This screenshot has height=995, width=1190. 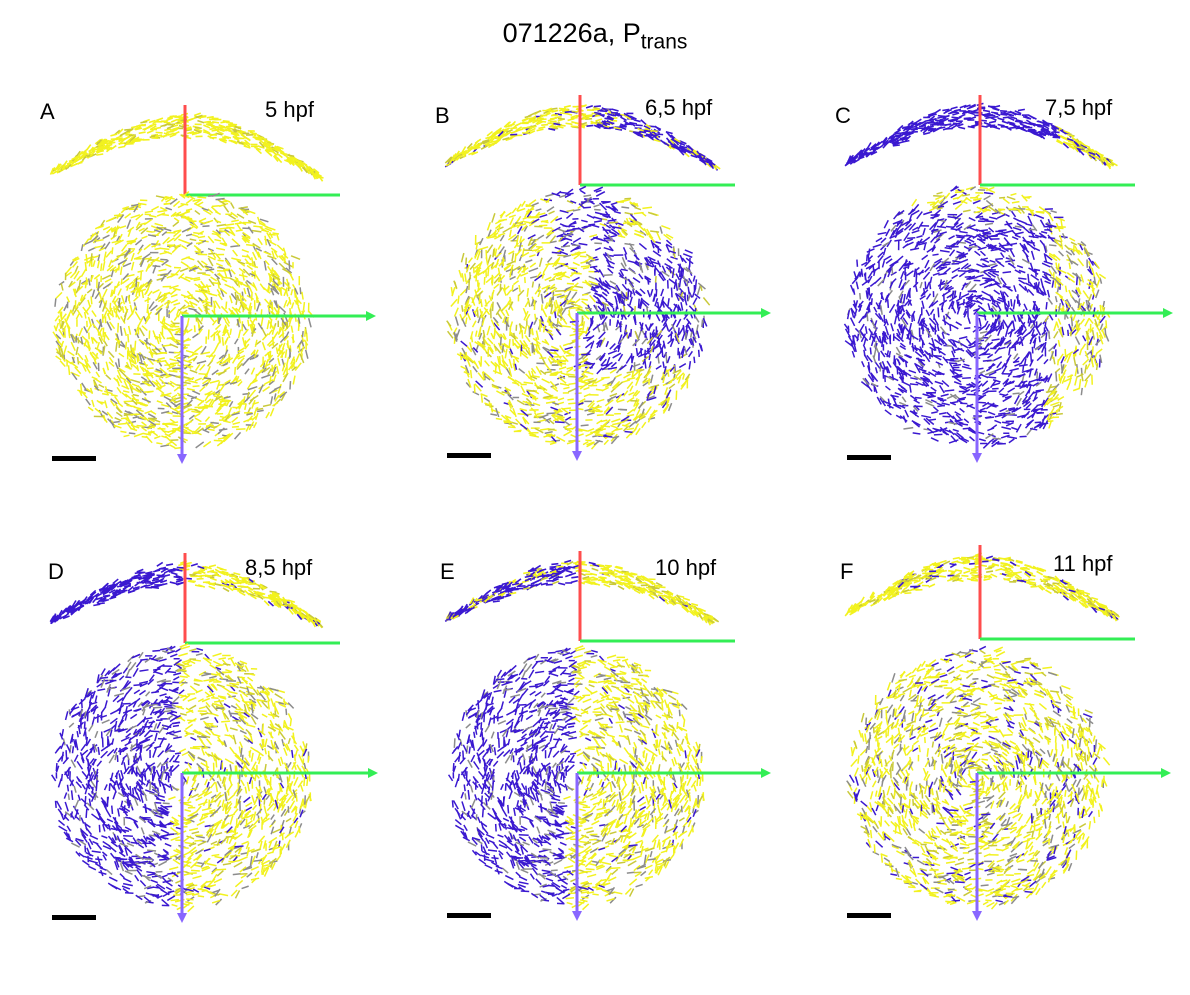 I want to click on panel-e: E 10 hpf, so click(x=630, y=775).